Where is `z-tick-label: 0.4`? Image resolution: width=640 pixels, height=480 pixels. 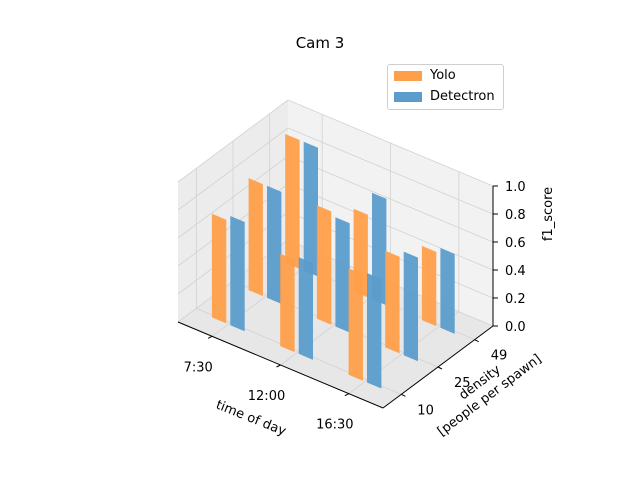 z-tick-label: 0.4 is located at coordinates (515, 271).